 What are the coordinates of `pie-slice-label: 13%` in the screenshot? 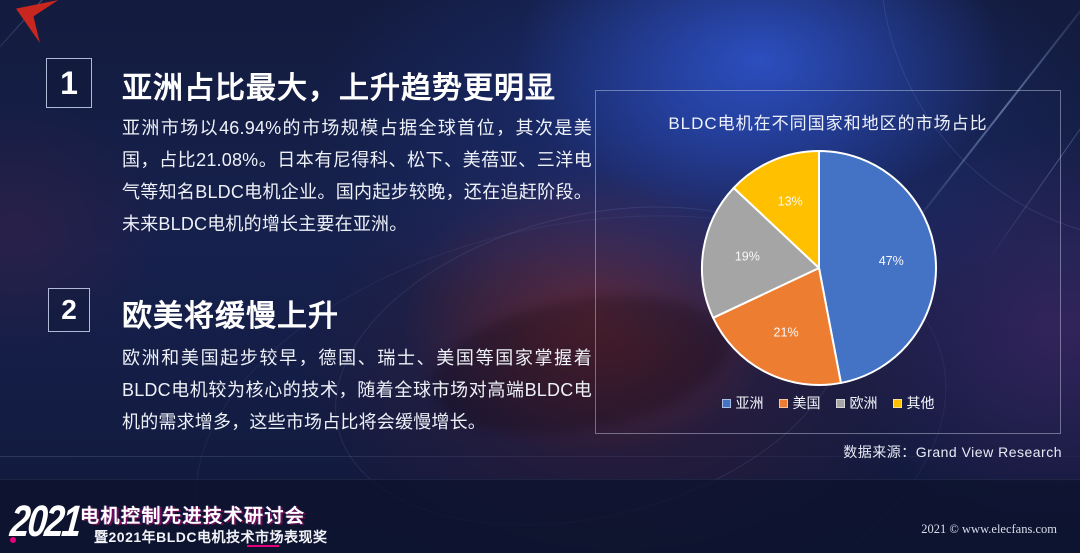 It's located at (790, 201).